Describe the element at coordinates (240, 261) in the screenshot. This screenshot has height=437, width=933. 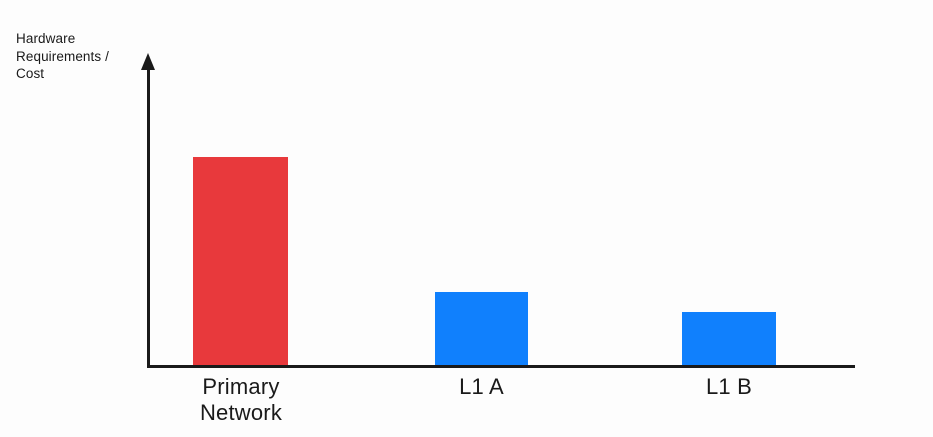
I see `bar-primary-network` at that location.